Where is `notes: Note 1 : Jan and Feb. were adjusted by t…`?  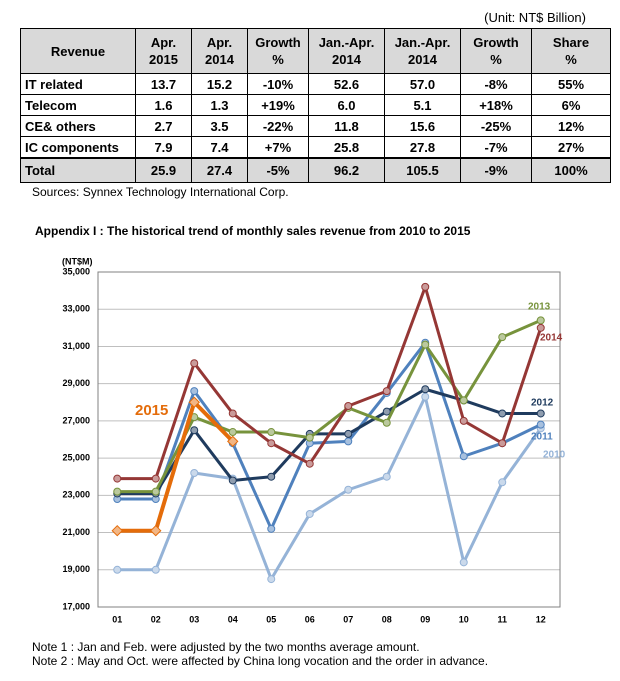
notes: Note 1 : Jan and Feb. were adjusted by t… is located at coordinates (260, 654).